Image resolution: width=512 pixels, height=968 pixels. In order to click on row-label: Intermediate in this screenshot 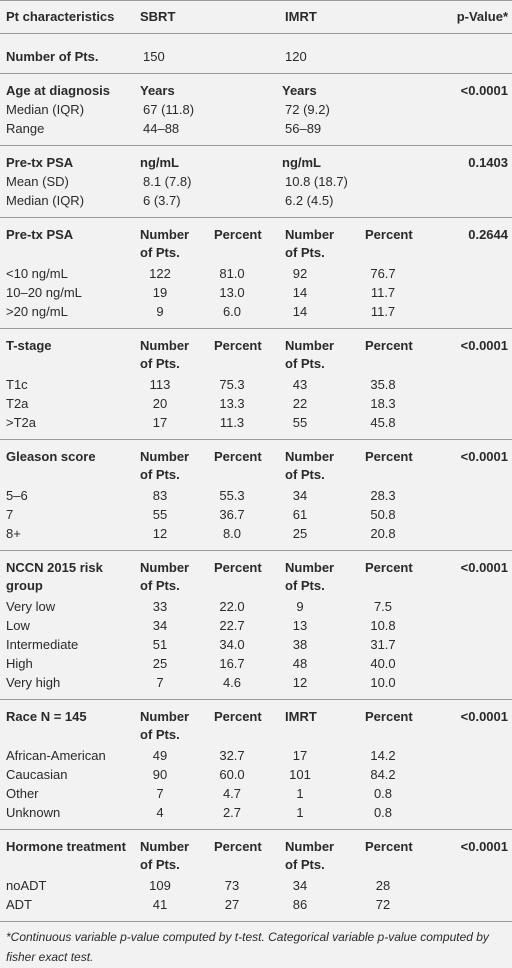, I will do `click(42, 644)`.